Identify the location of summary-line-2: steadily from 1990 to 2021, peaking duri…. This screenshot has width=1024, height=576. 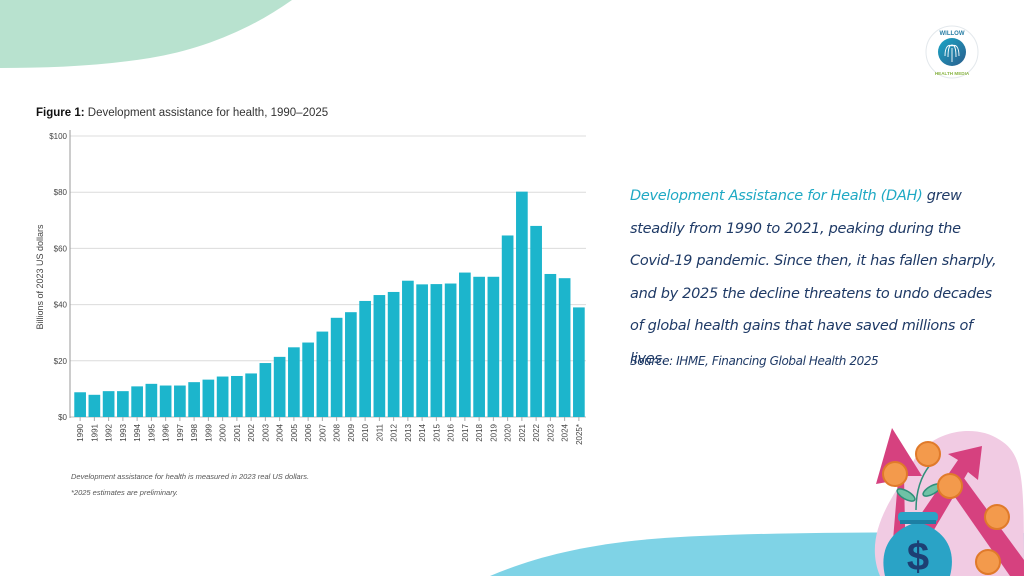
(795, 228).